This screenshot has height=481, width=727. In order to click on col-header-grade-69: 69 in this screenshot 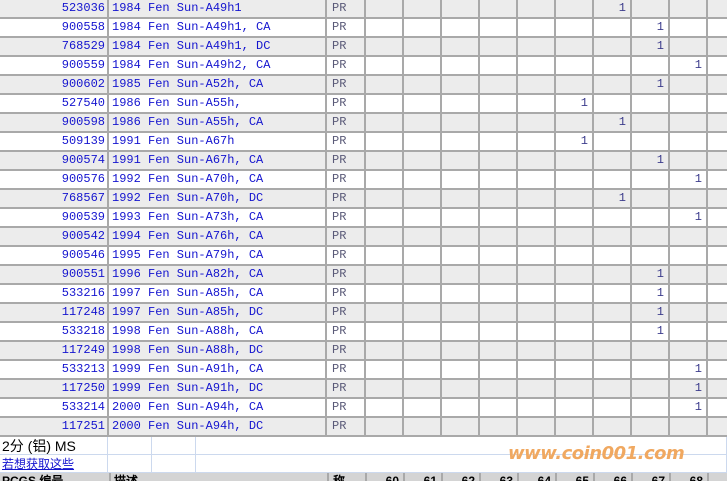, I will do `click(717, 477)`.